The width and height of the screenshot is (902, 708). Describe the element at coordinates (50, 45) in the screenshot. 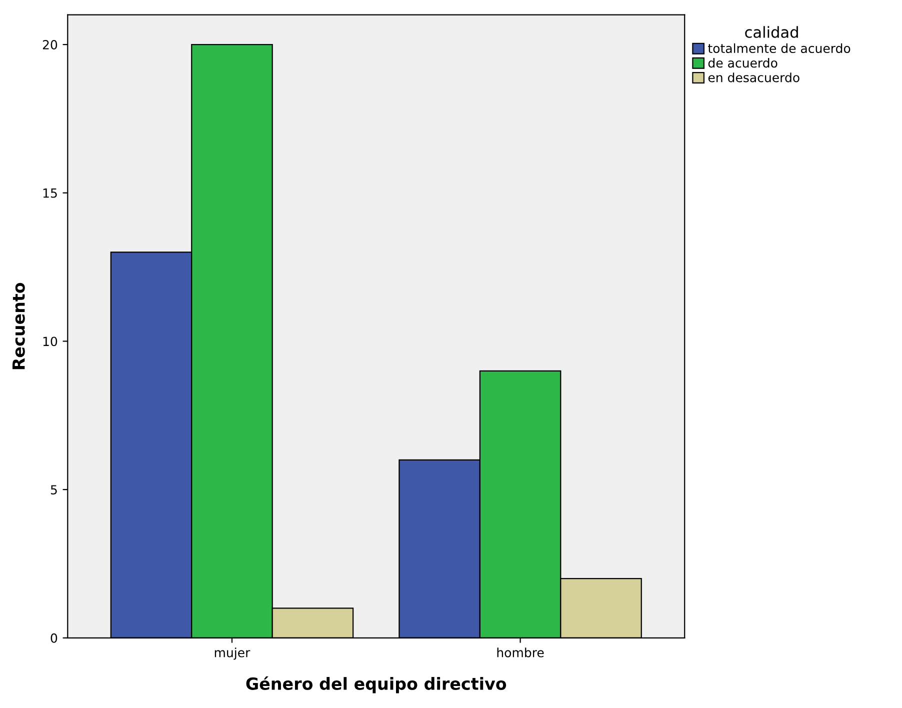

I see `y-tick-label: 20` at that location.